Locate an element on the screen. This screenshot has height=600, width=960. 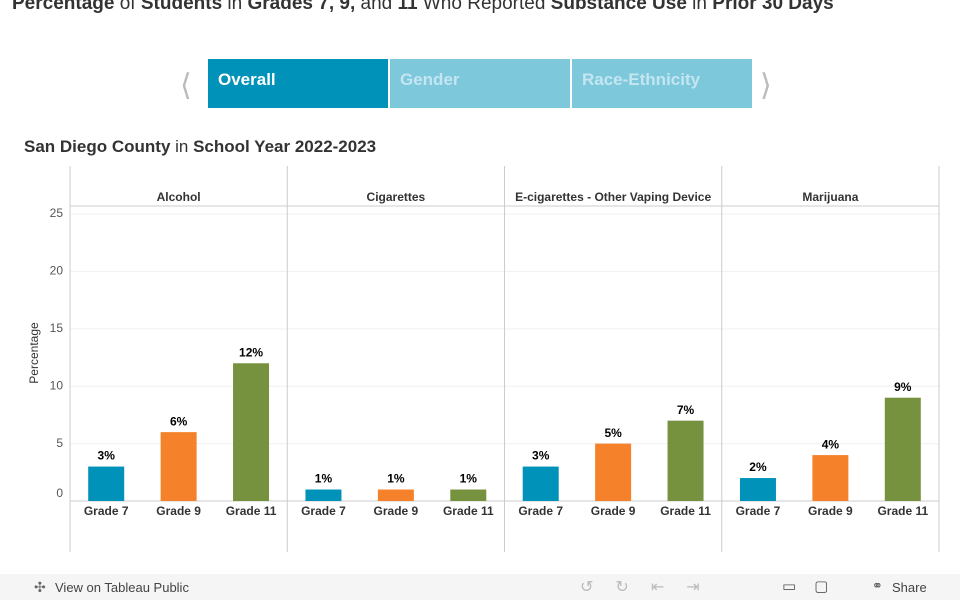
prev-arrow: ⟨ is located at coordinates (186, 85).